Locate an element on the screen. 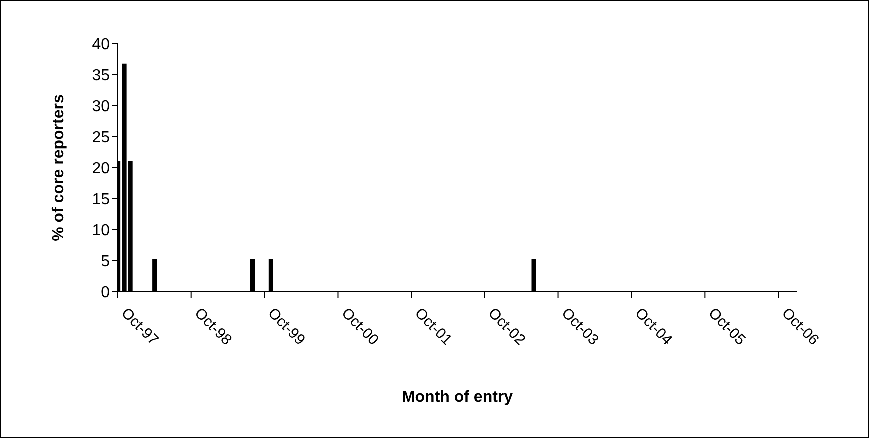  y-tick-label: 20 is located at coordinates (101, 169).